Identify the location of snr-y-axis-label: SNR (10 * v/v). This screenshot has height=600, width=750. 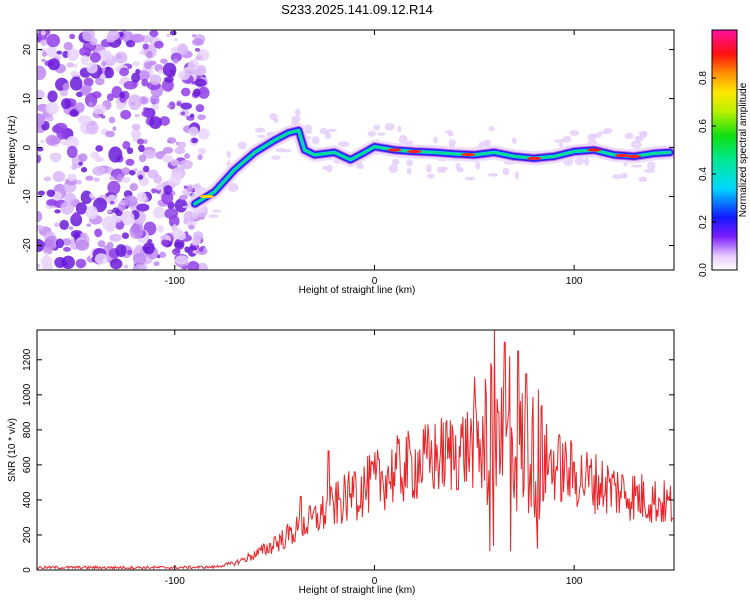
(12, 450).